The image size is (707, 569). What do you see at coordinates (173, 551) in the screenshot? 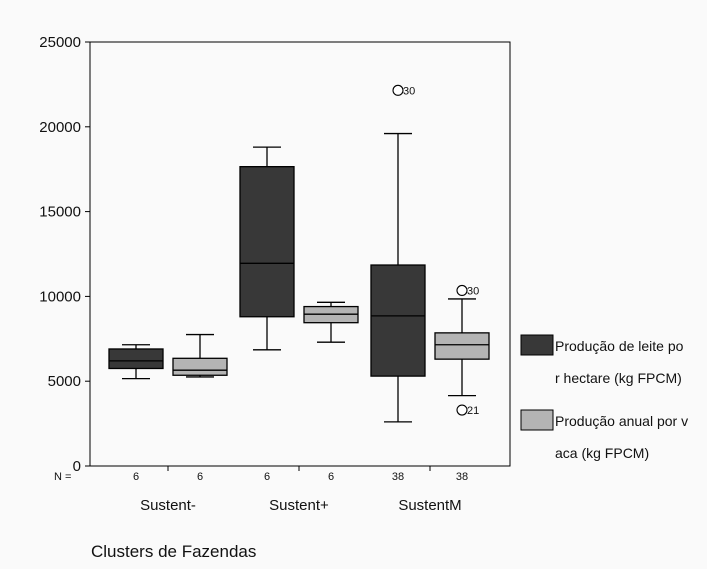
I see `x-axis-title: Clusters de Fazendas` at bounding box center [173, 551].